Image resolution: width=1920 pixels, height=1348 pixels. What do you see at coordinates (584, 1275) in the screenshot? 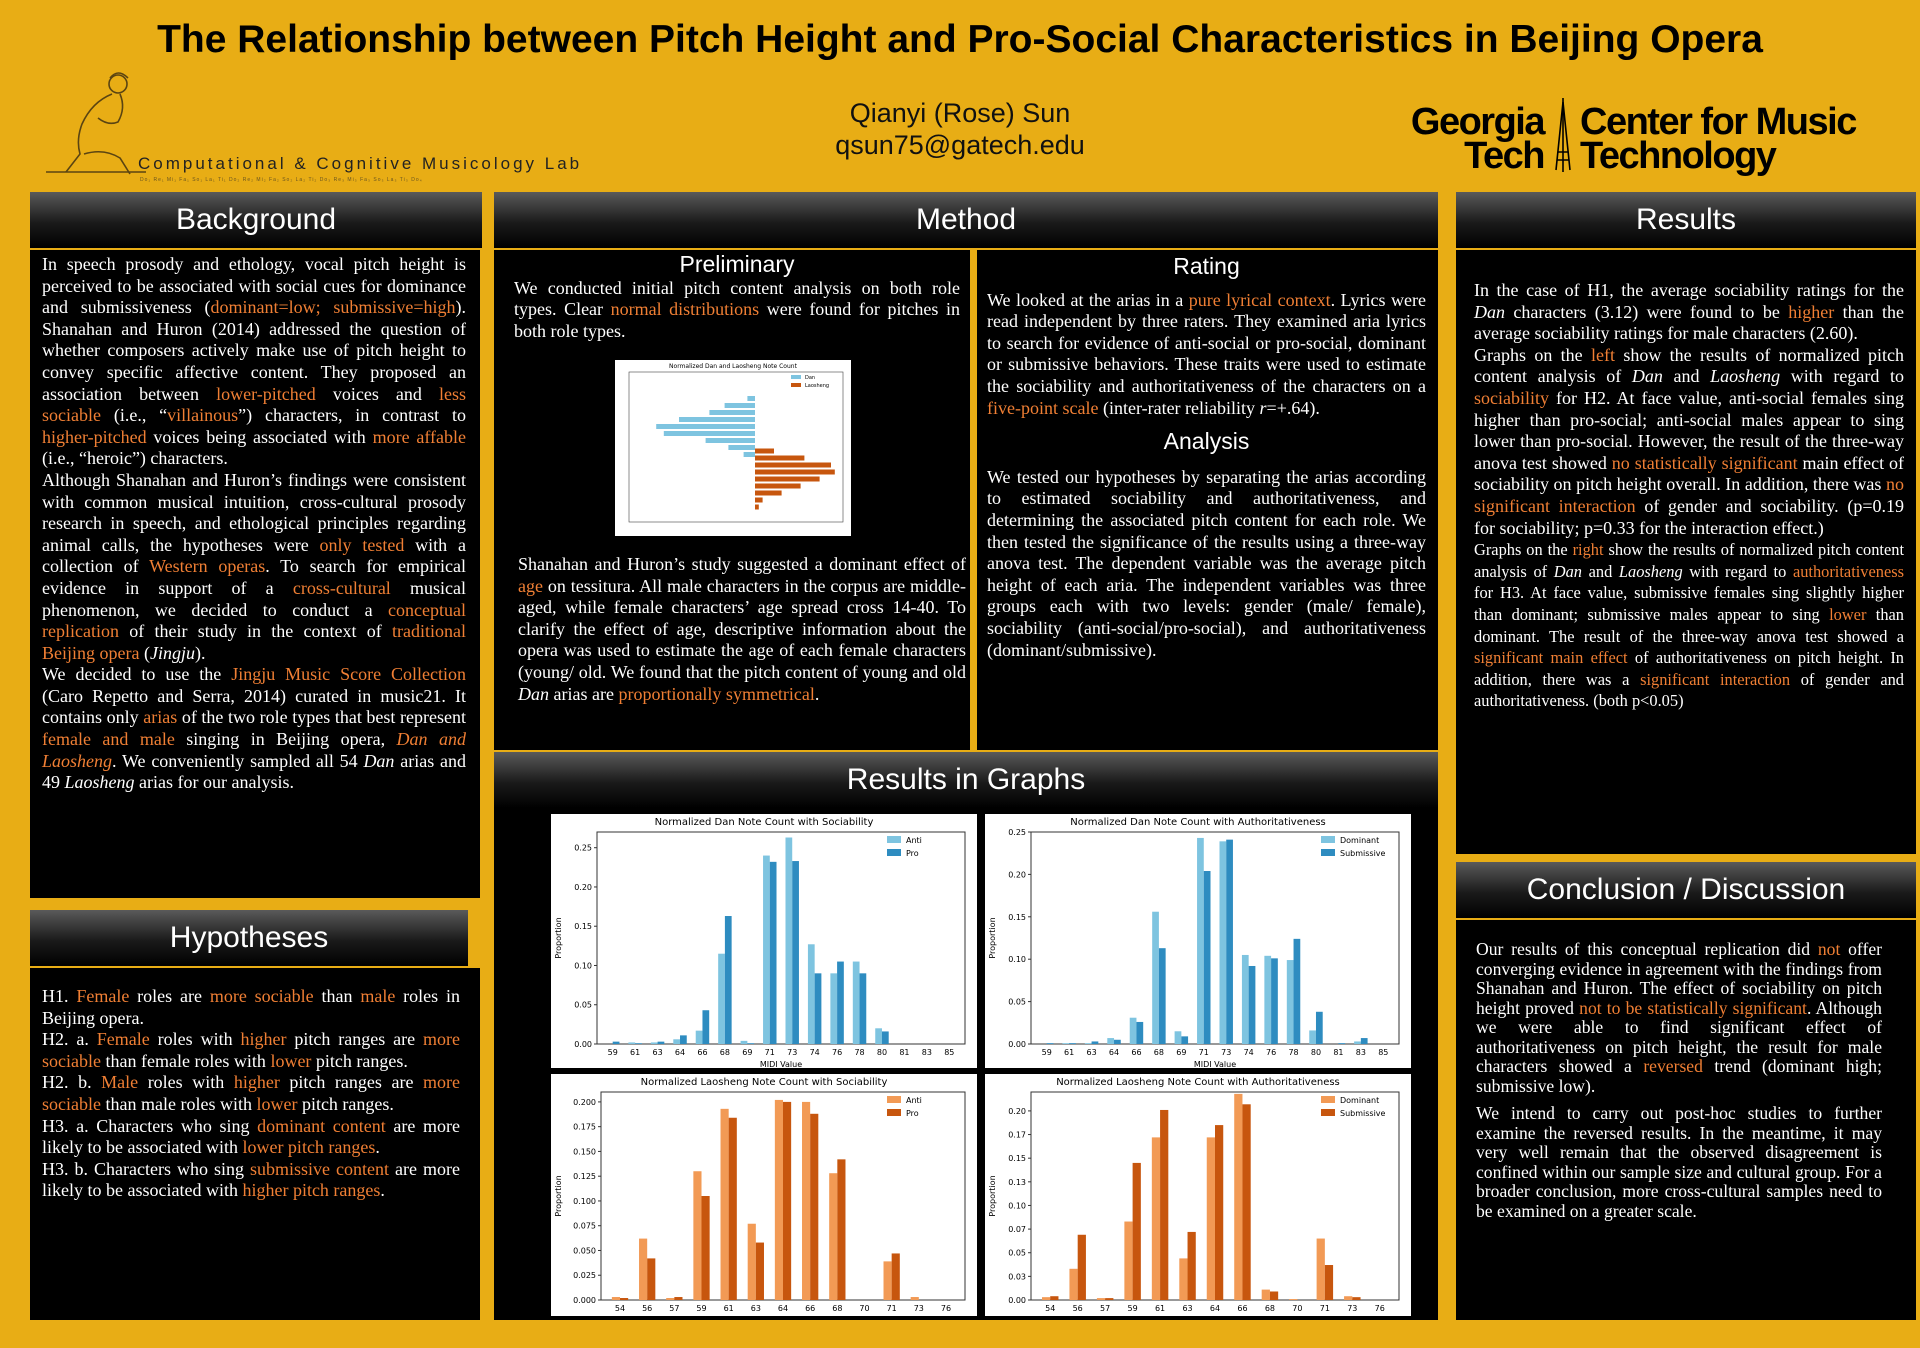
I see `y-tick-label: 0.025` at bounding box center [584, 1275].